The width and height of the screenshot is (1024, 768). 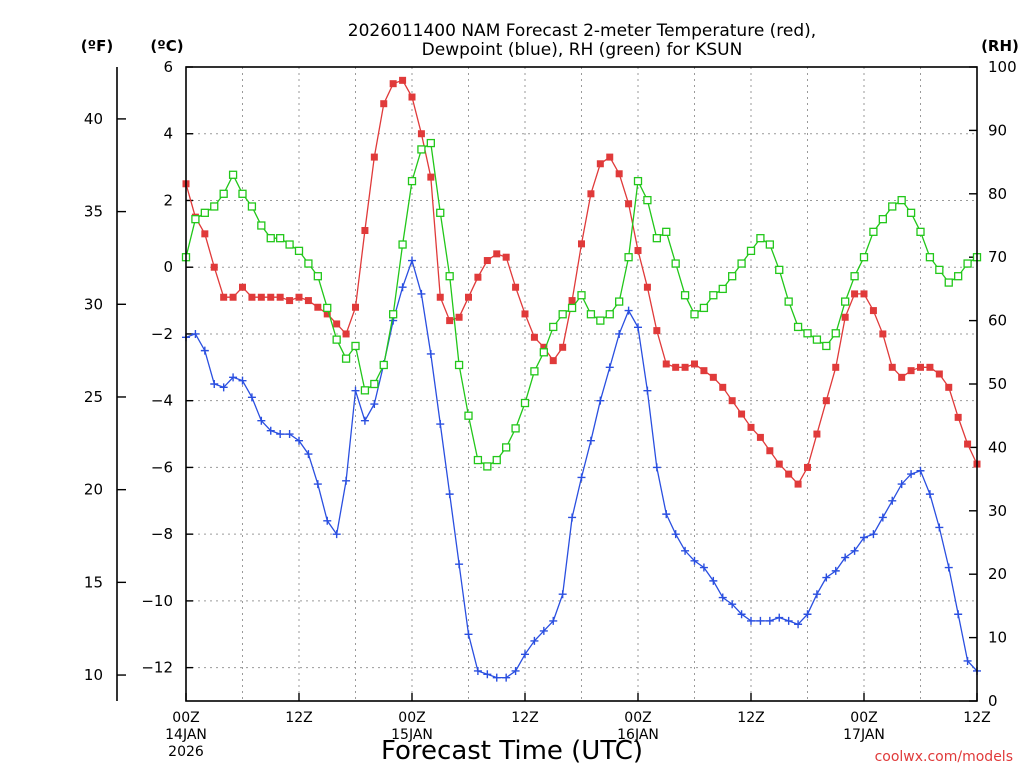 What do you see at coordinates (157, 668) in the screenshot?
I see `celsius-tick-label: −12` at bounding box center [157, 668].